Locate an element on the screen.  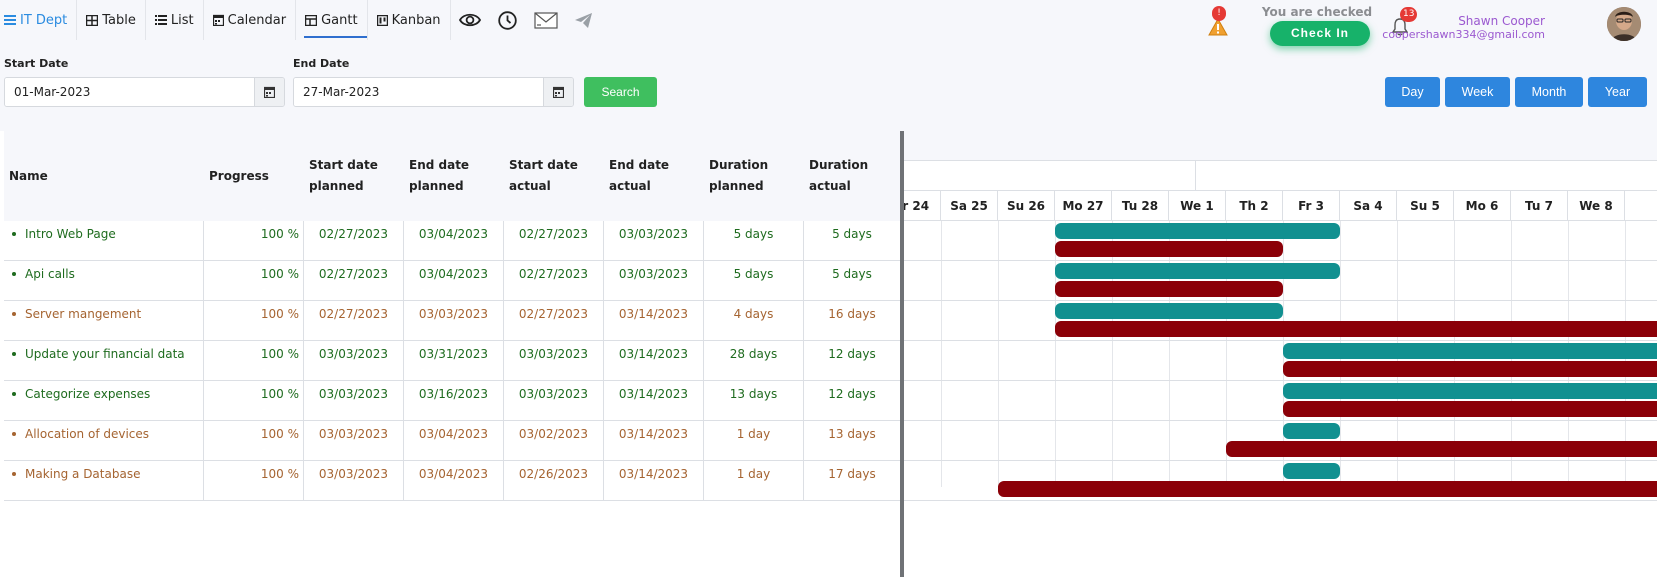
task-dur-actual: 5 days is located at coordinates (852, 234).